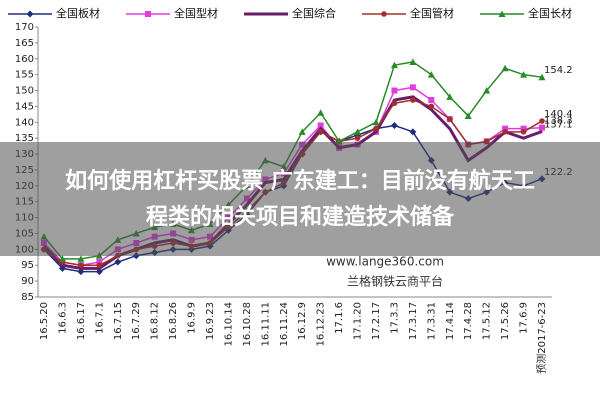  What do you see at coordinates (173, 321) in the screenshot?
I see `x-tick-label: 16.8.26` at bounding box center [173, 321].